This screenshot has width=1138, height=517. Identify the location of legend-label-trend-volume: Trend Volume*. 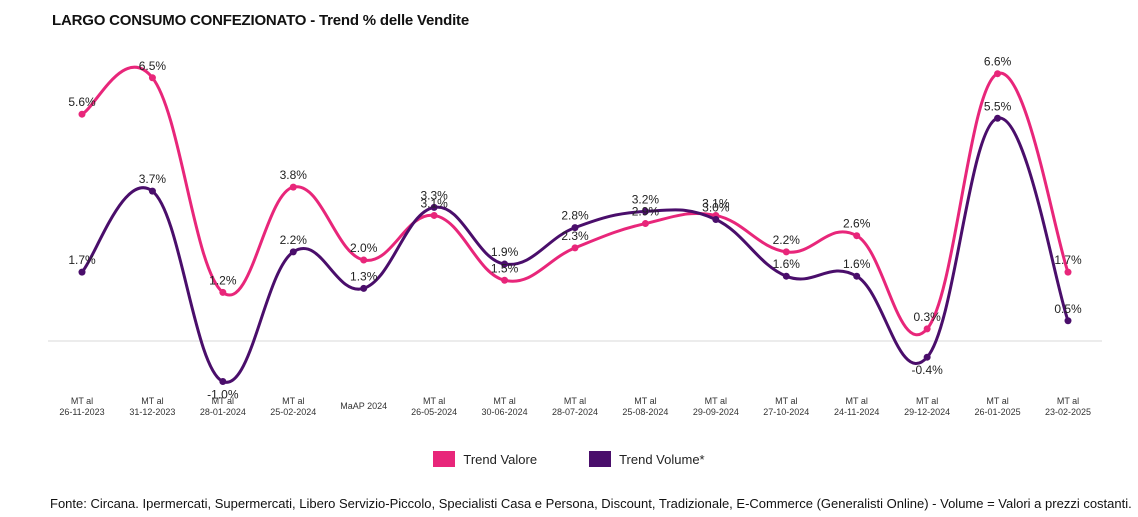
(662, 459).